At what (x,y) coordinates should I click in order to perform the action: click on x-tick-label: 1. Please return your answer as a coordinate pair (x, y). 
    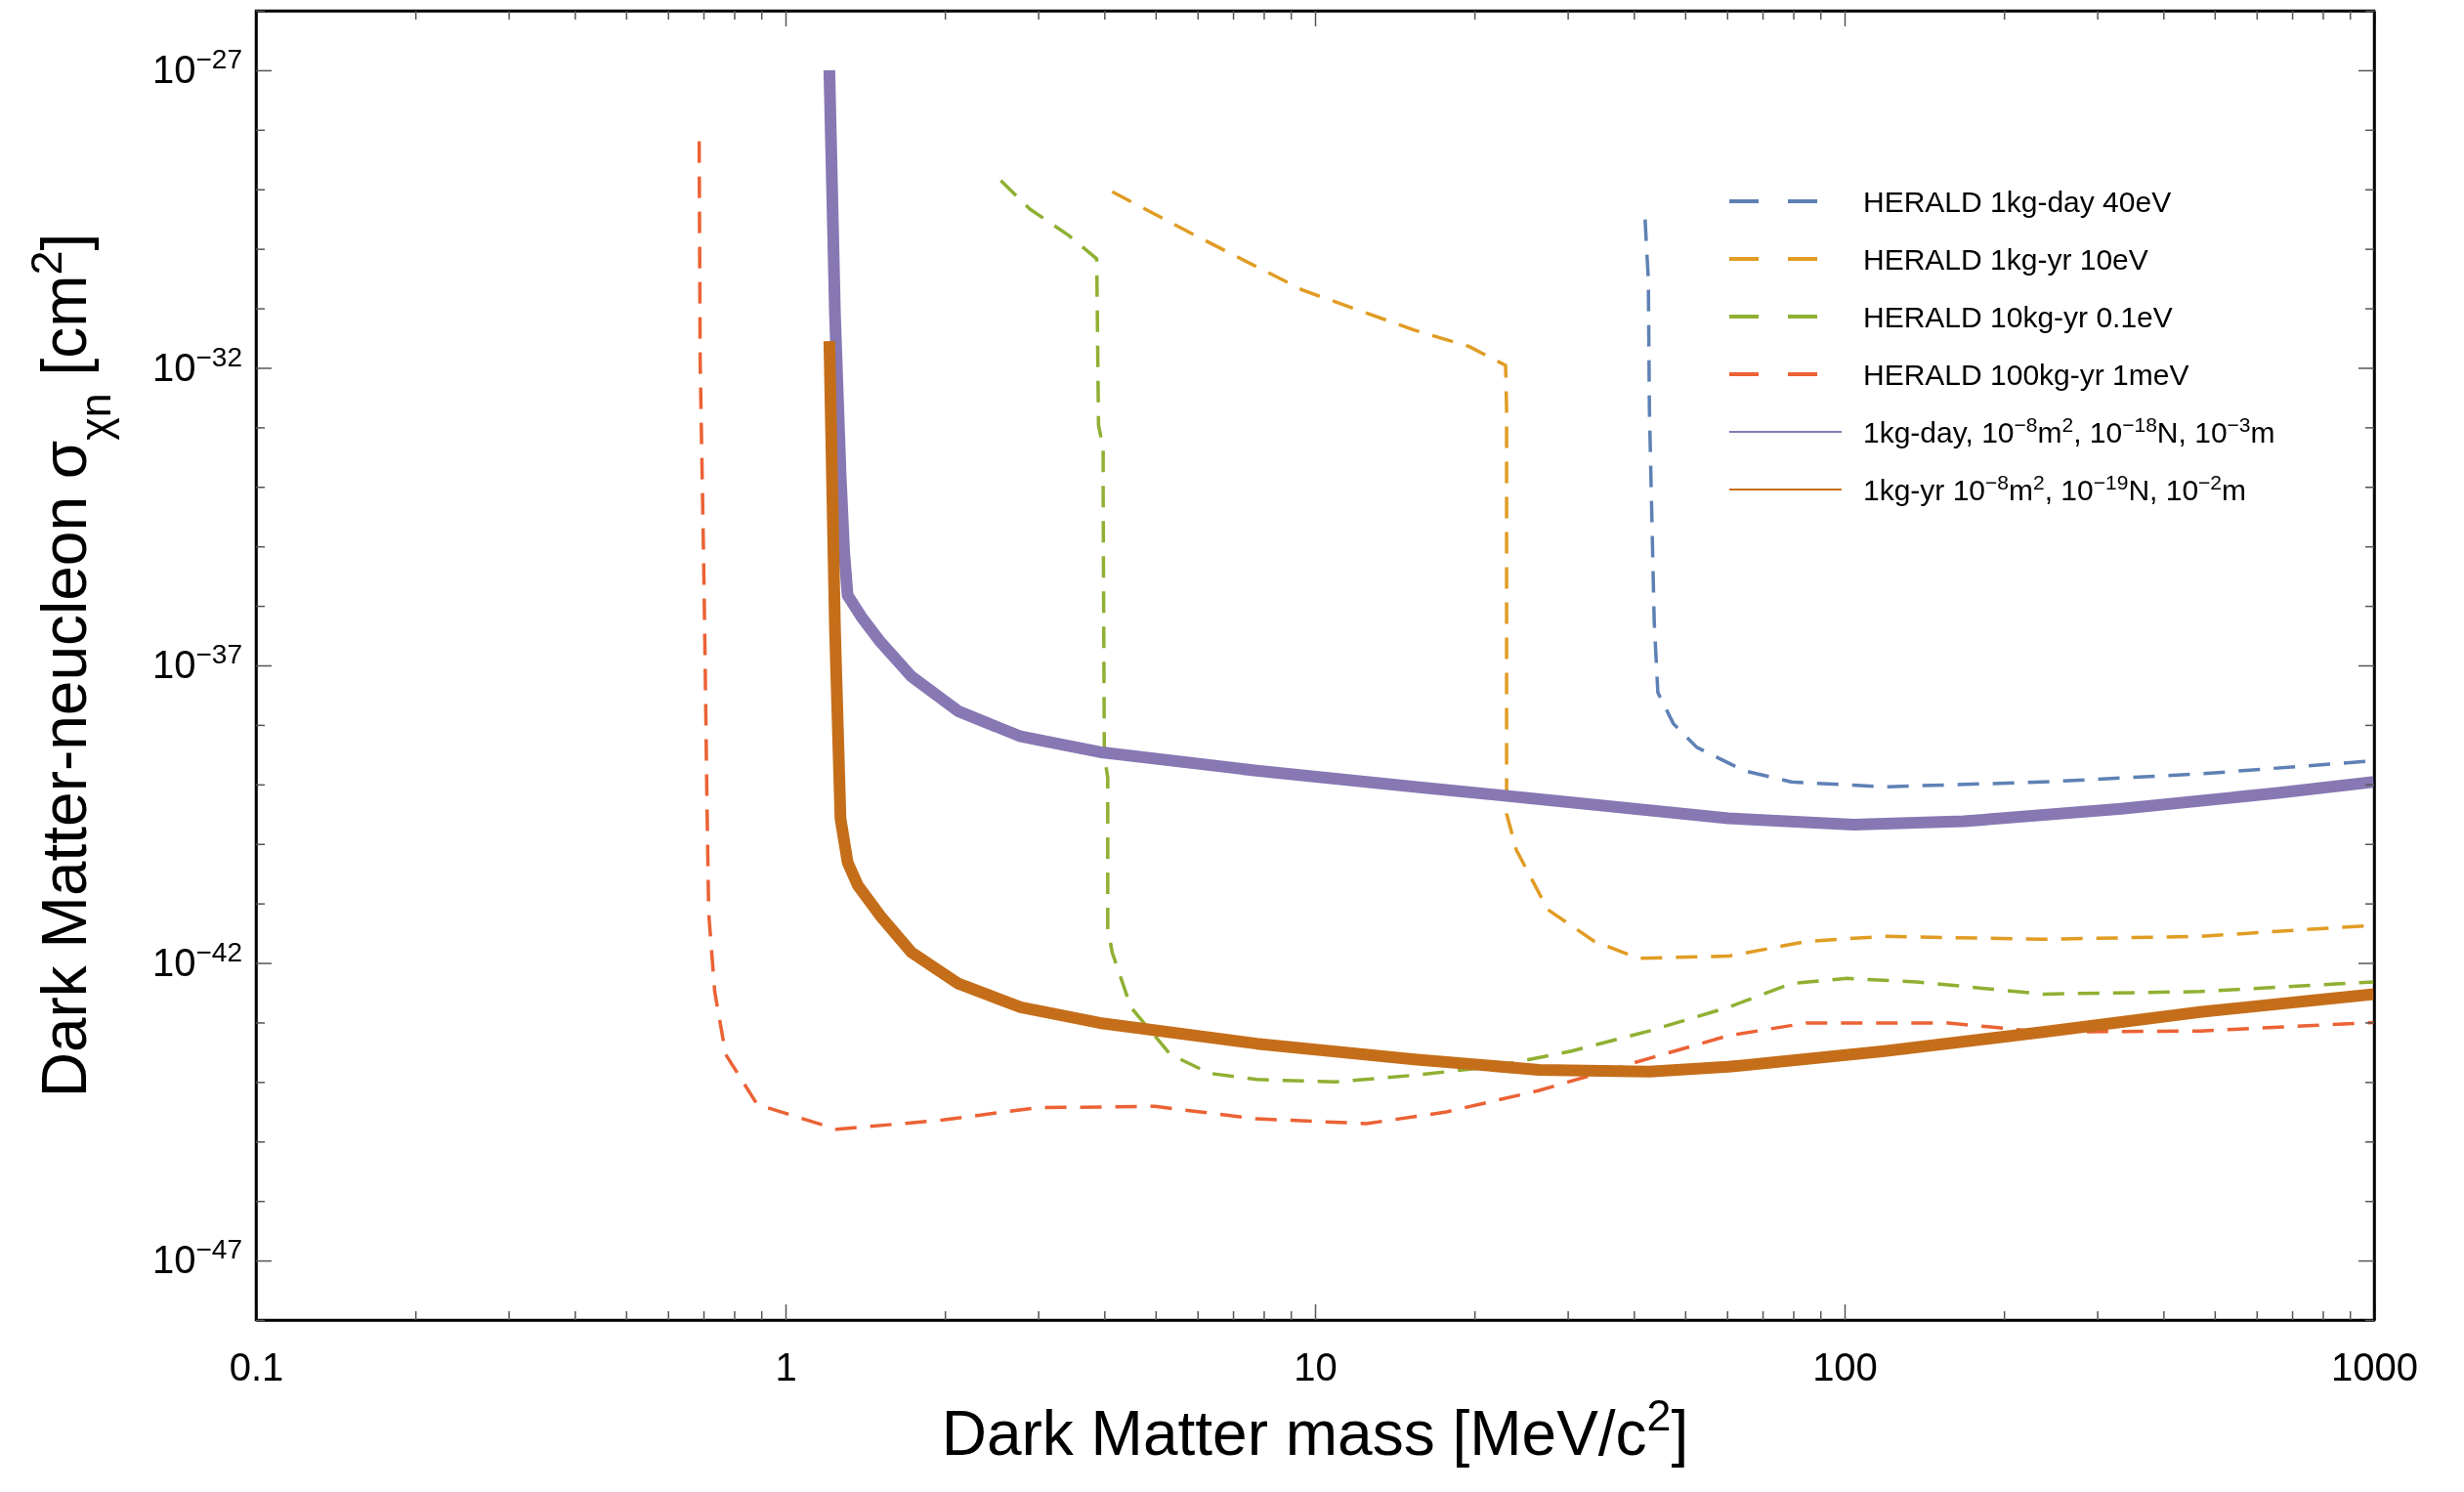
    Looking at the image, I should click on (786, 1367).